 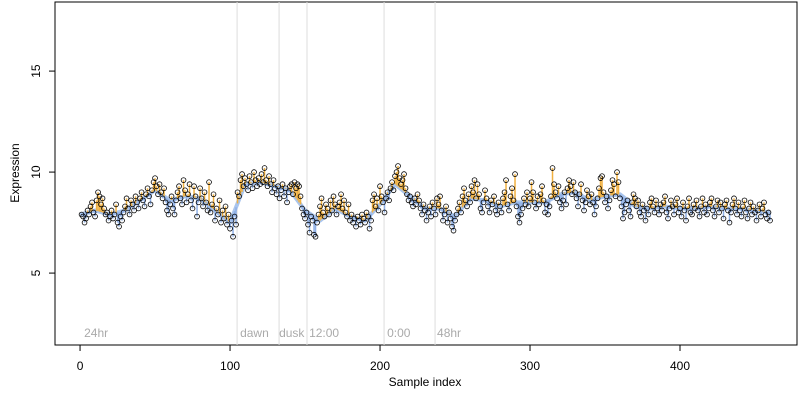 I want to click on x-tick-label: 100, so click(x=230, y=366).